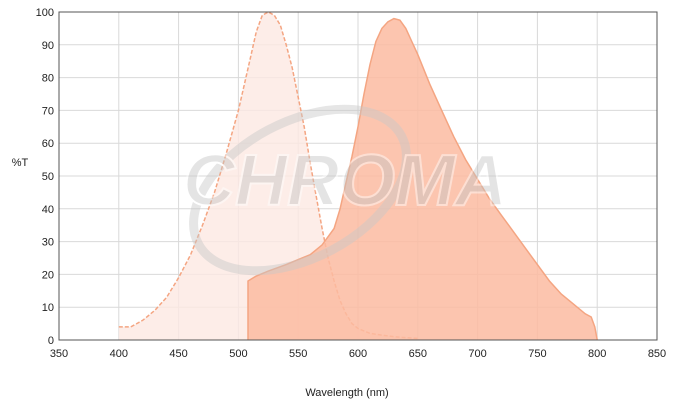  Describe the element at coordinates (48, 46) in the screenshot. I see `y-tick-label-9: 90` at that location.